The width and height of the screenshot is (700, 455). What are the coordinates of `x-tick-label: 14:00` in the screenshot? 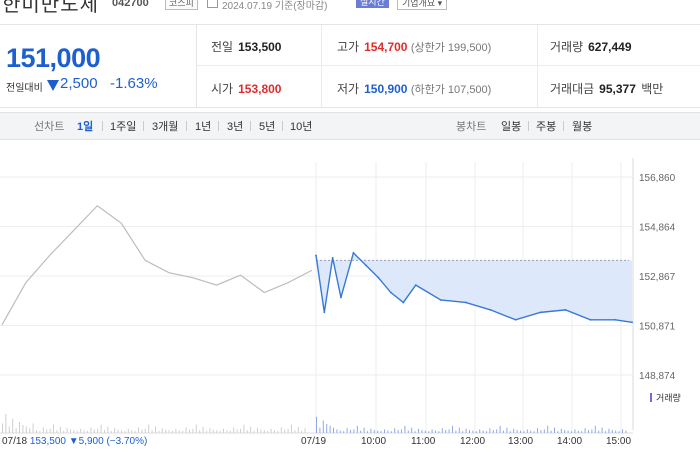 It's located at (569, 441).